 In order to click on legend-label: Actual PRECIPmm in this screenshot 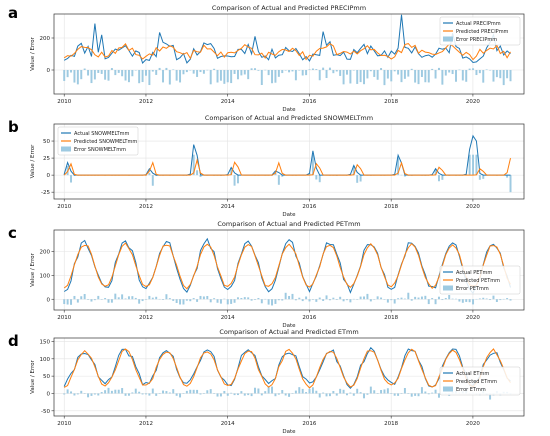, I will do `click(478, 24)`.